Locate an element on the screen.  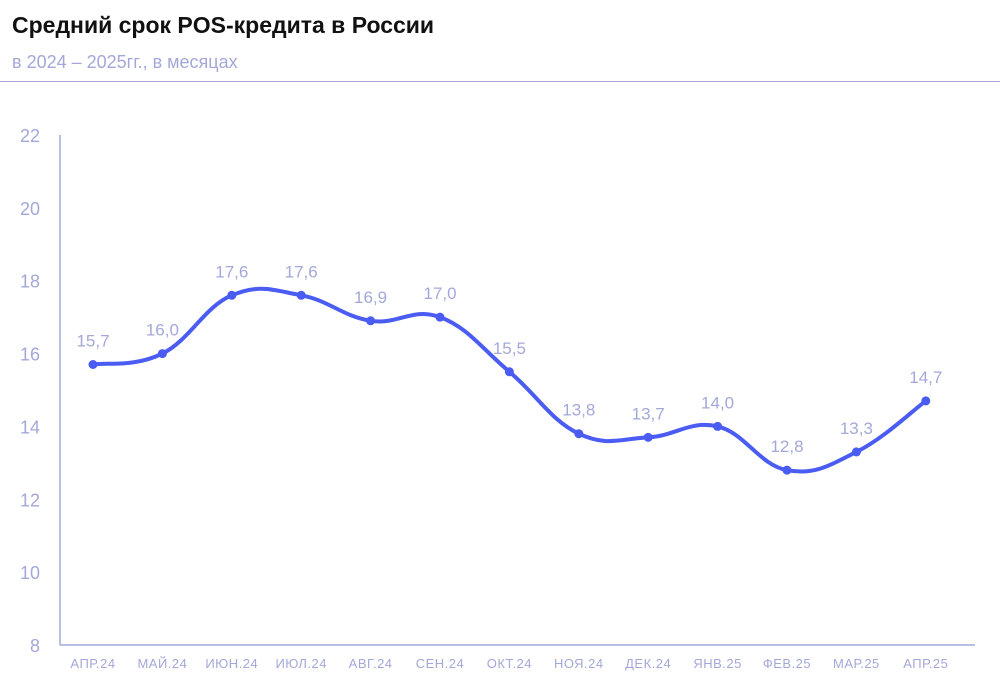
x-tick-label: ИЮЛ.24 is located at coordinates (301, 663).